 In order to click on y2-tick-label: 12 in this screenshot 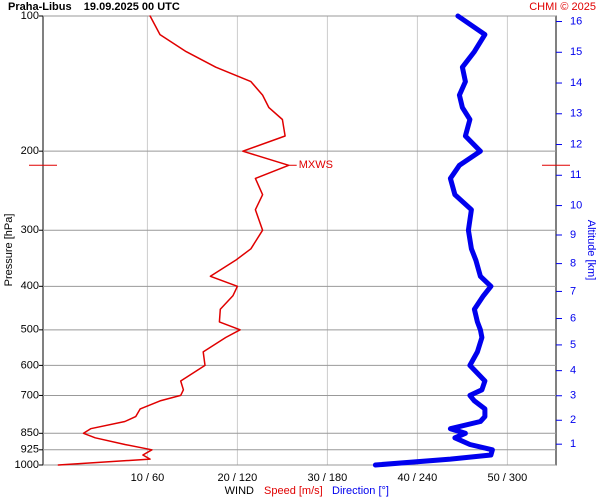, I will do `click(576, 144)`.